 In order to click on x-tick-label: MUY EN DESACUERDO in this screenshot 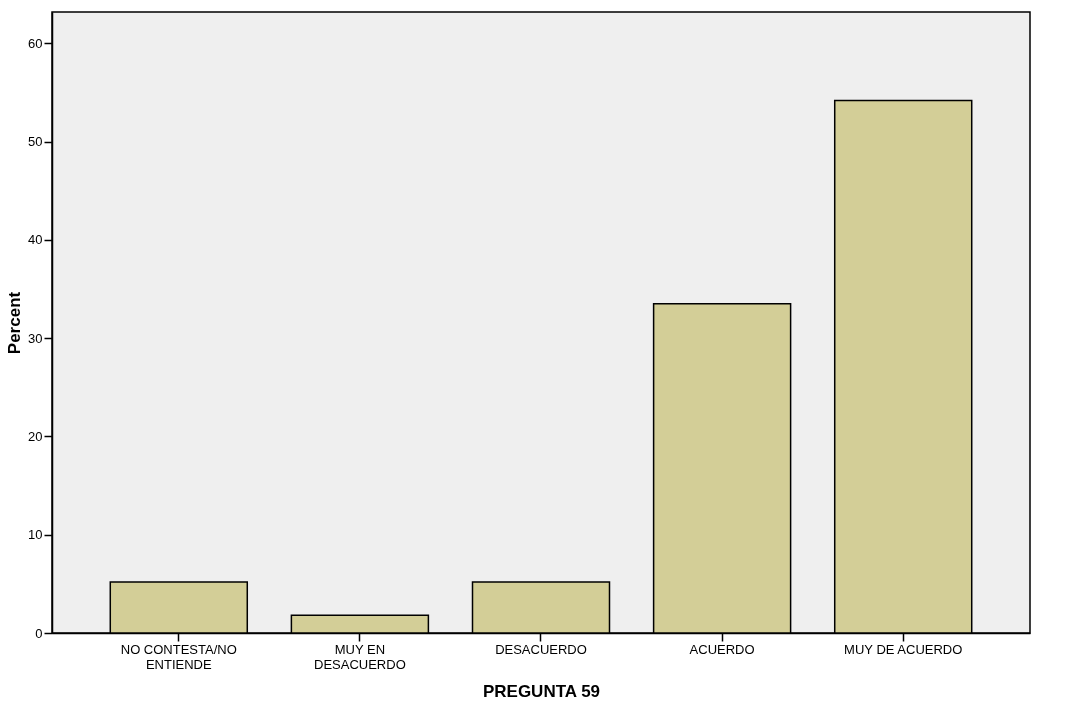, I will do `click(360, 656)`.